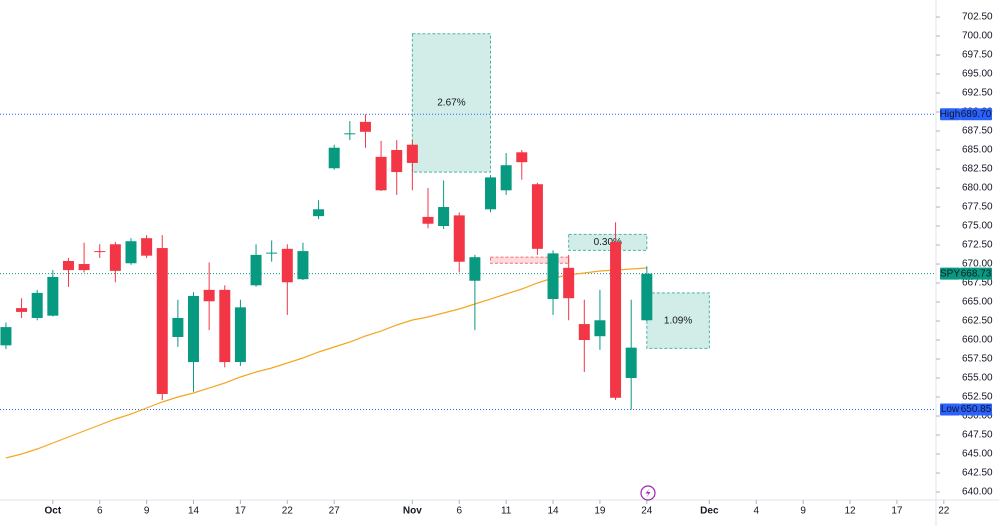  Describe the element at coordinates (977, 454) in the screenshot. I see `y-tick-label: 645.00` at that location.